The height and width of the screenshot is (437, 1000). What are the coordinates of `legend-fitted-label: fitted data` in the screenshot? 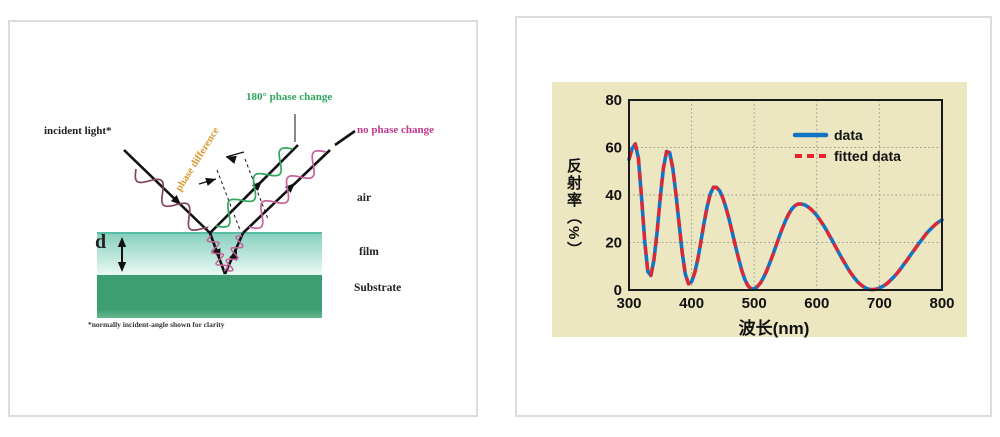 It's located at (867, 156).